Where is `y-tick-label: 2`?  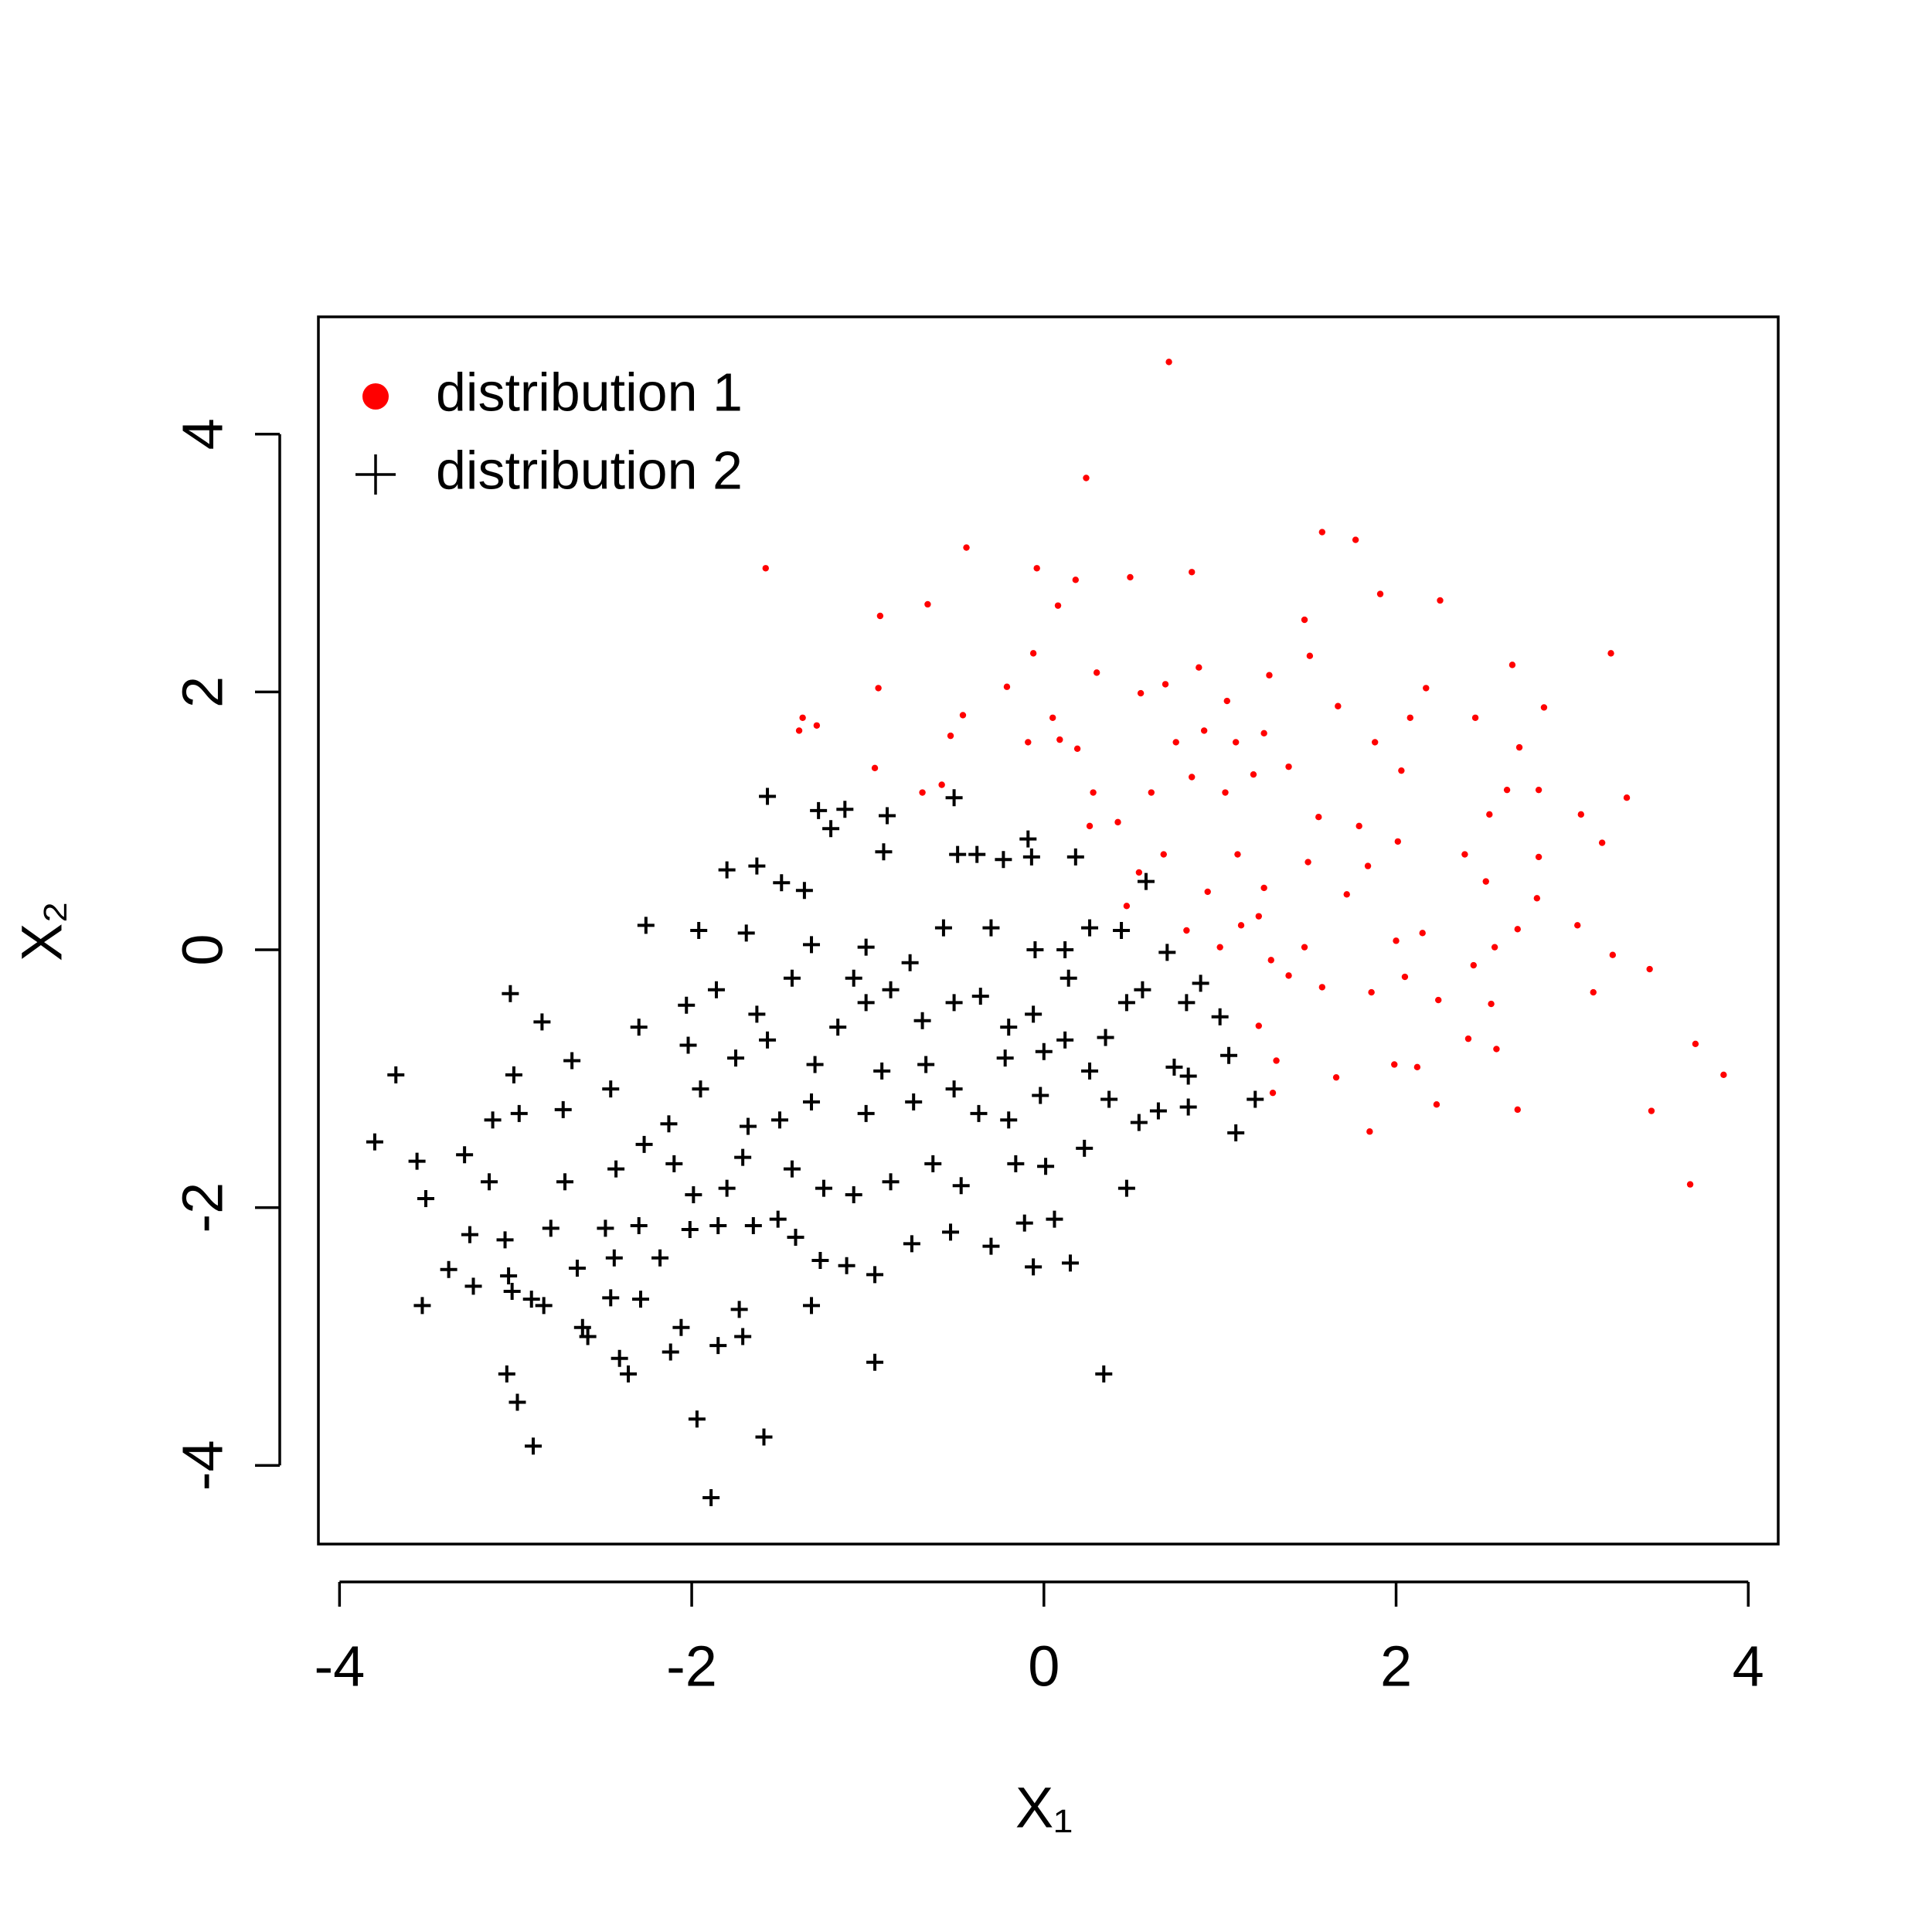
y-tick-label: 2 is located at coordinates (203, 692).